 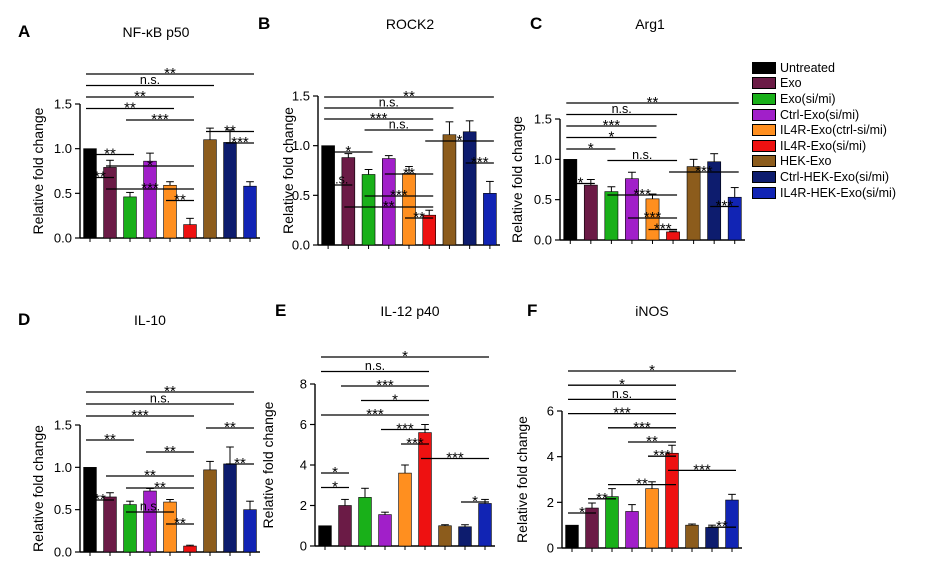 I want to click on legend-item: Untreated, so click(x=824, y=68).